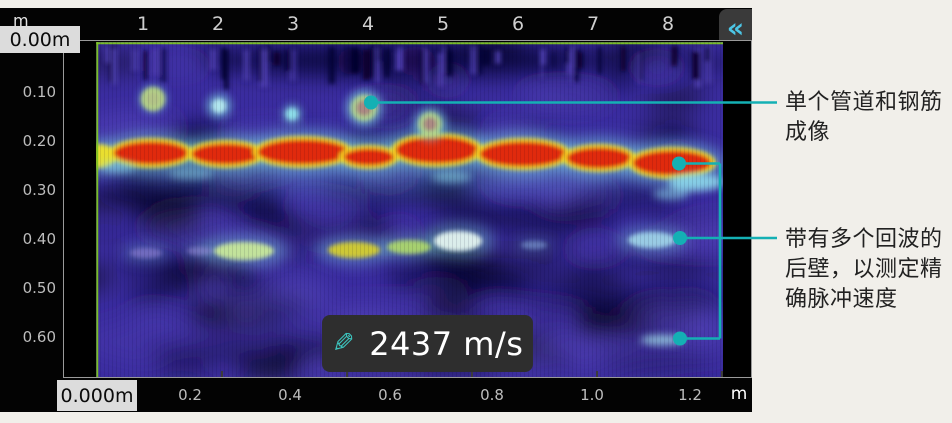 Image resolution: width=952 pixels, height=423 pixels. What do you see at coordinates (97, 395) in the screenshot?
I see `distance-origin-label: 0.000m` at bounding box center [97, 395].